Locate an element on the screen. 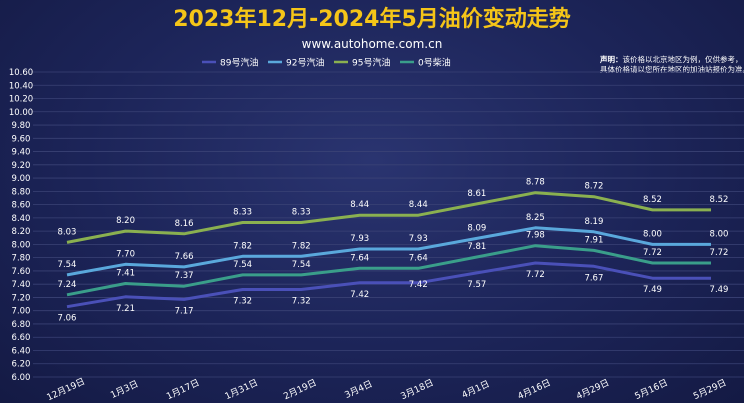  legend-label: 89号汽油 is located at coordinates (239, 63).